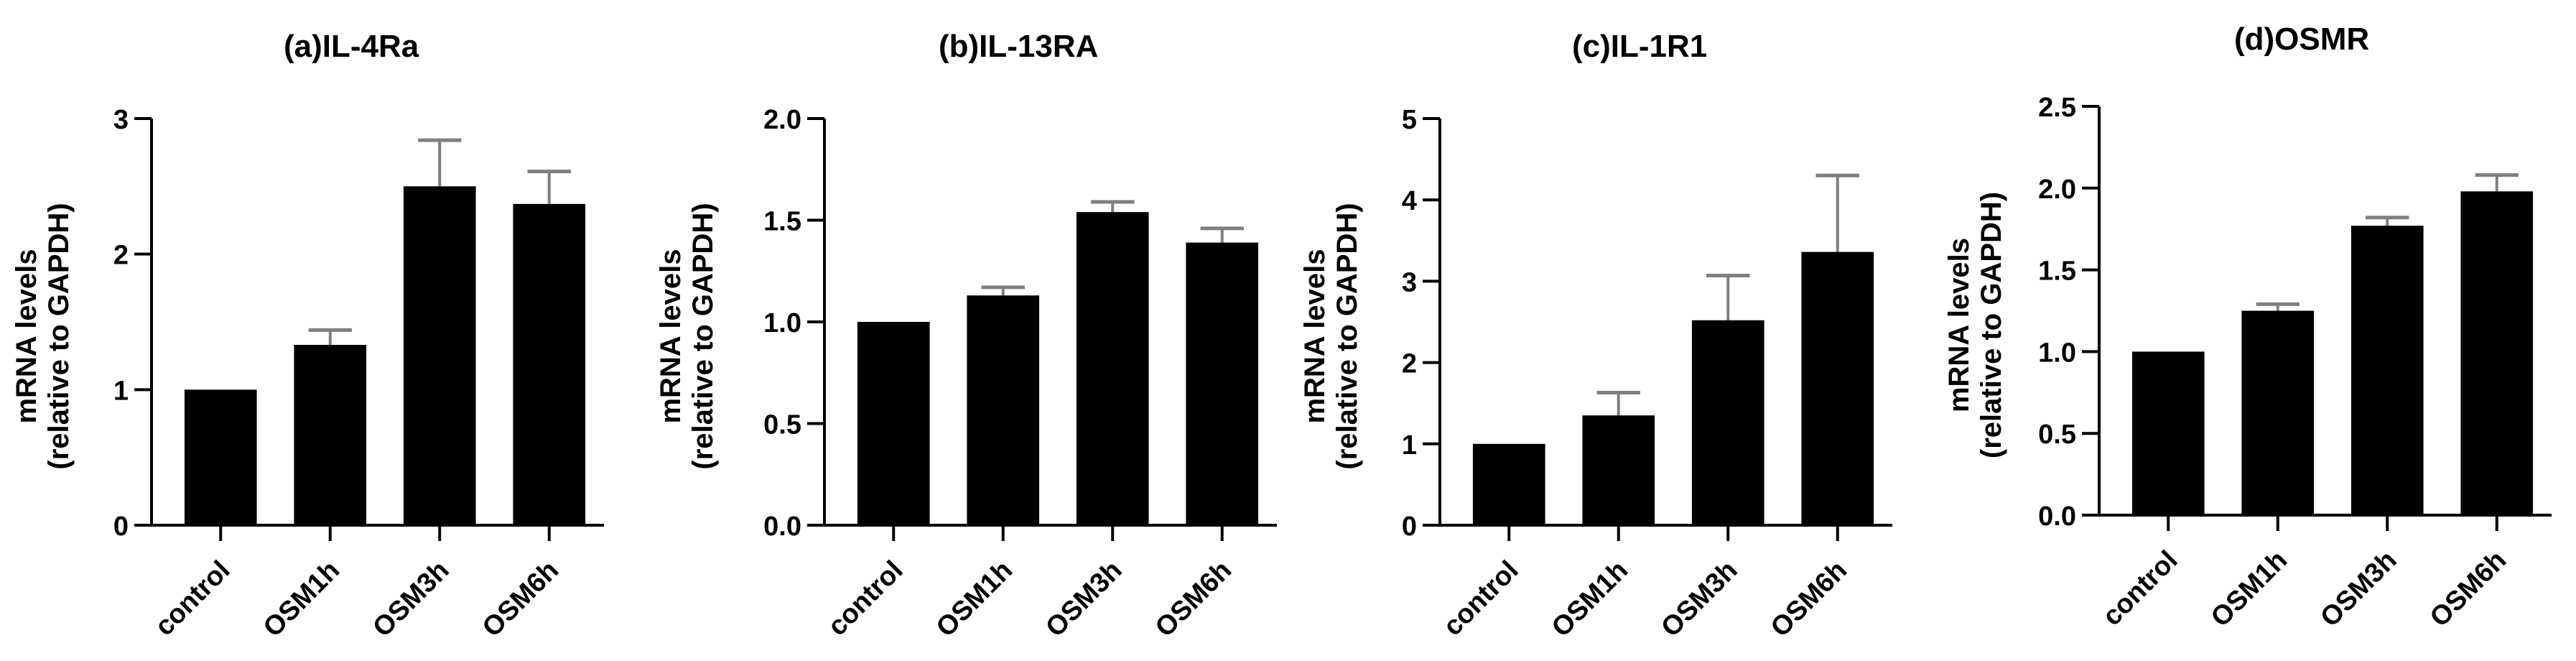 The height and width of the screenshot is (661, 2576). What do you see at coordinates (351, 46) in the screenshot?
I see `panel-title: (a)IL-4Ra` at bounding box center [351, 46].